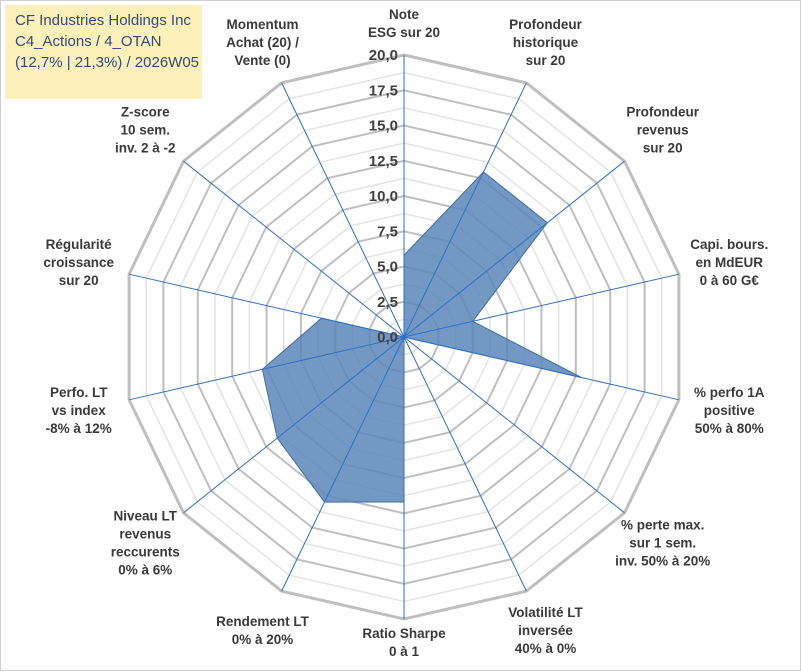 The height and width of the screenshot is (672, 801). I want to click on axis-label: % perfo 1A positive 50% à 80%, so click(729, 410).